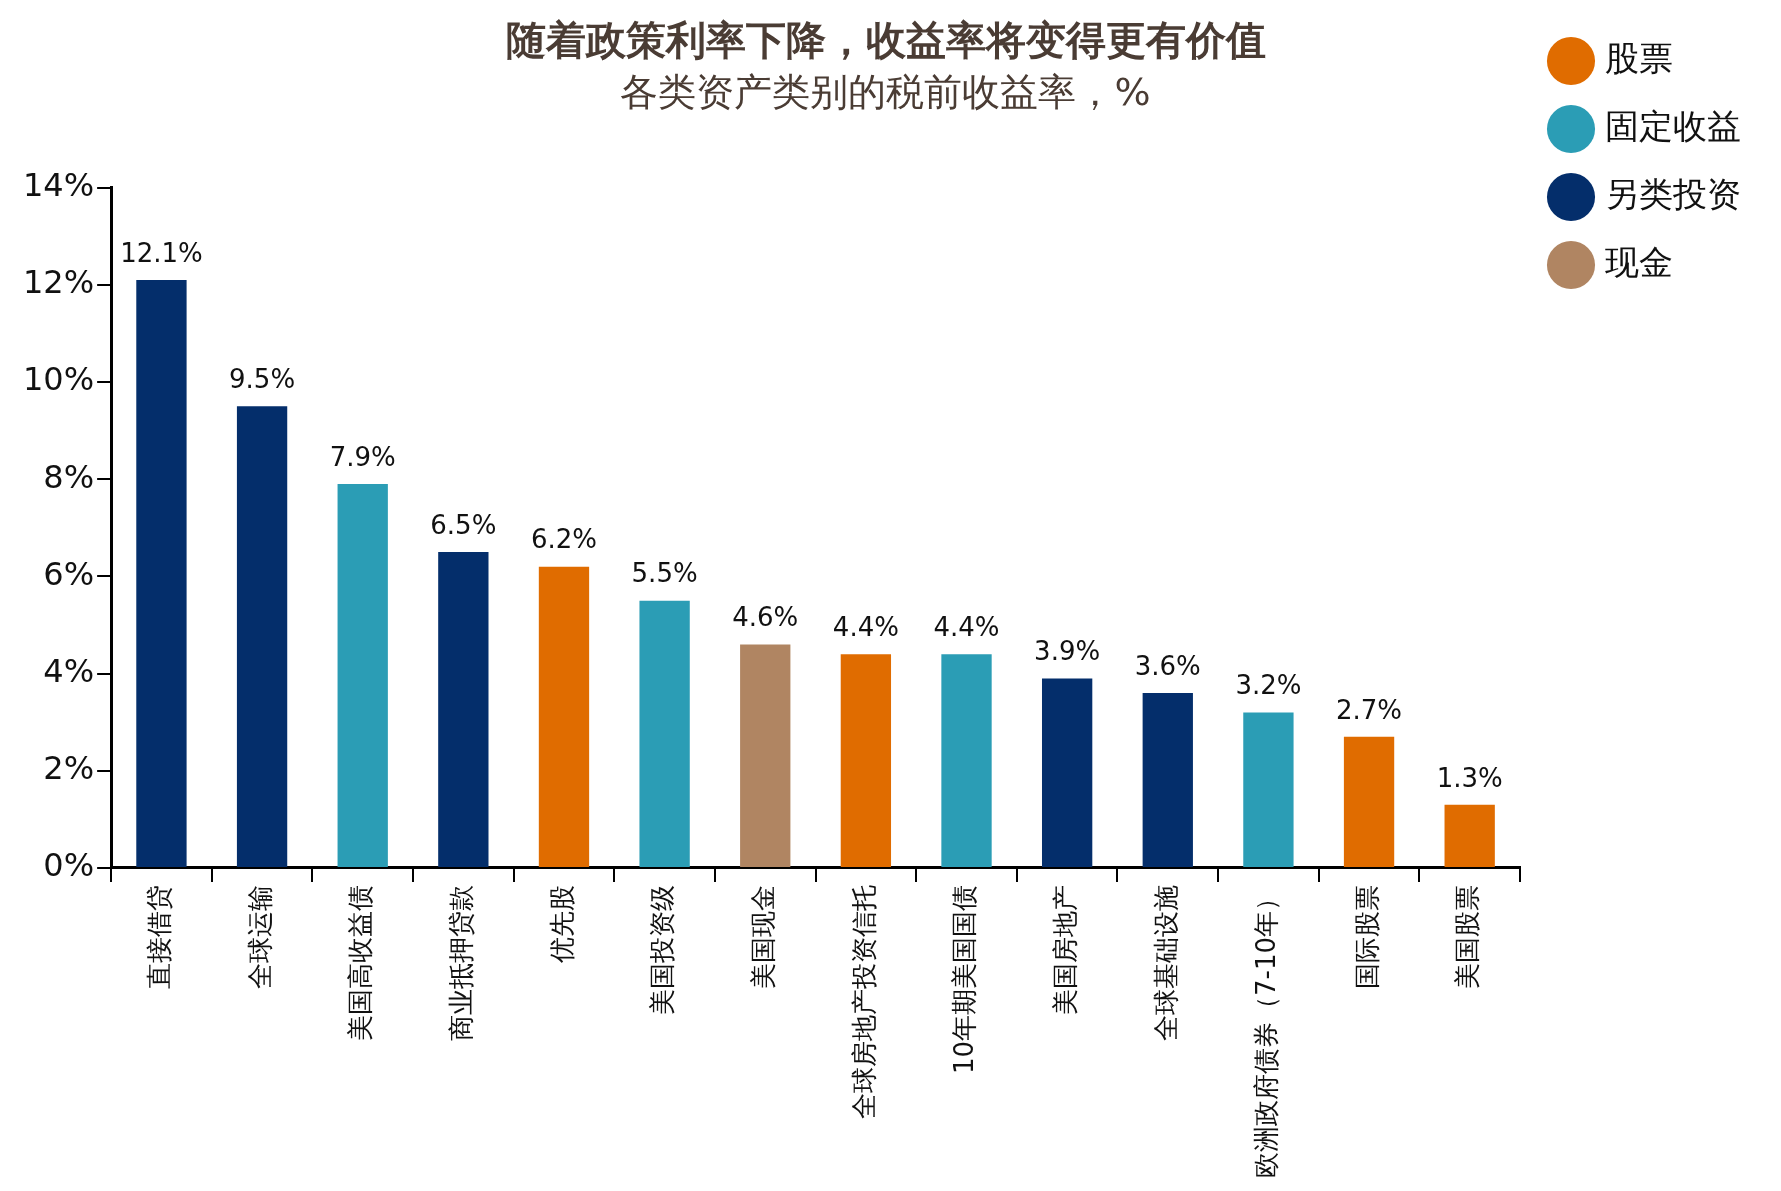  Describe the element at coordinates (664, 573) in the screenshot. I see `data-label: 5.5%` at that location.